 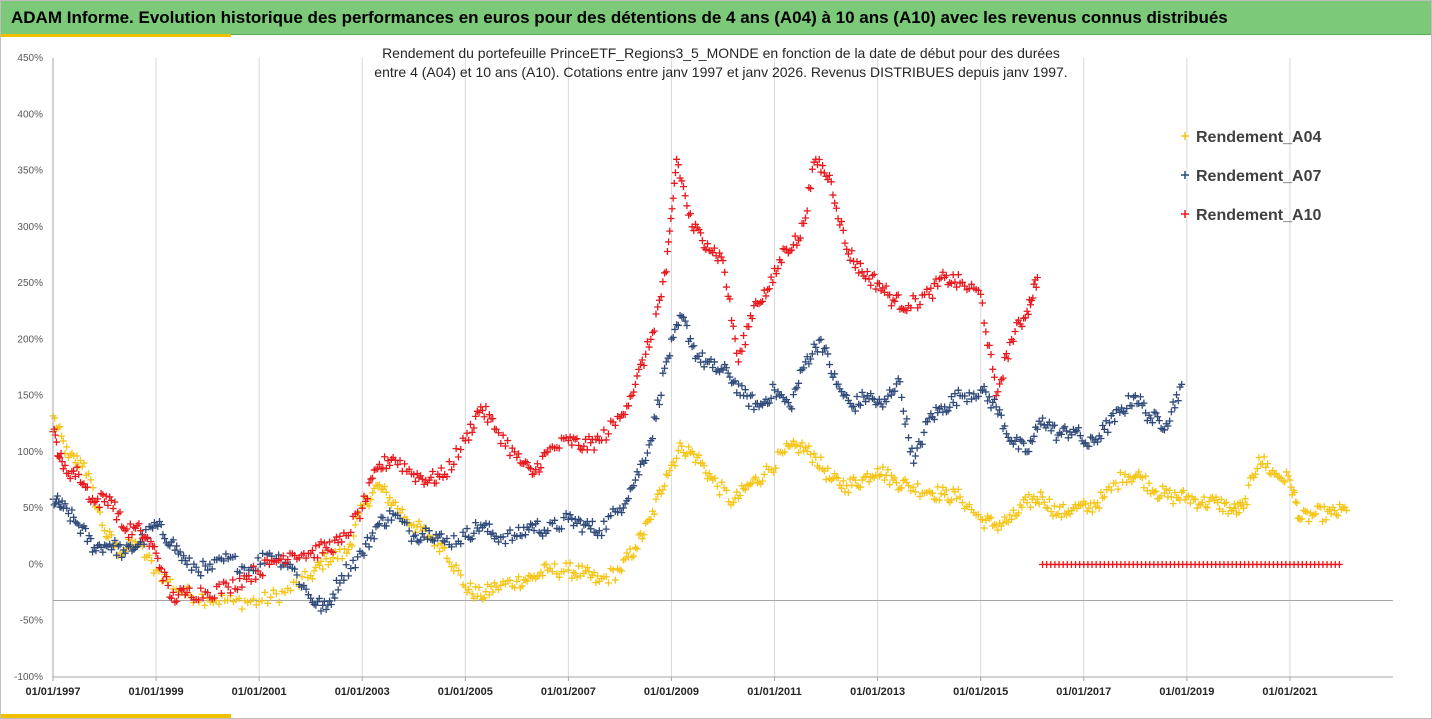 I want to click on accent-bar-bottom, so click(x=116, y=716).